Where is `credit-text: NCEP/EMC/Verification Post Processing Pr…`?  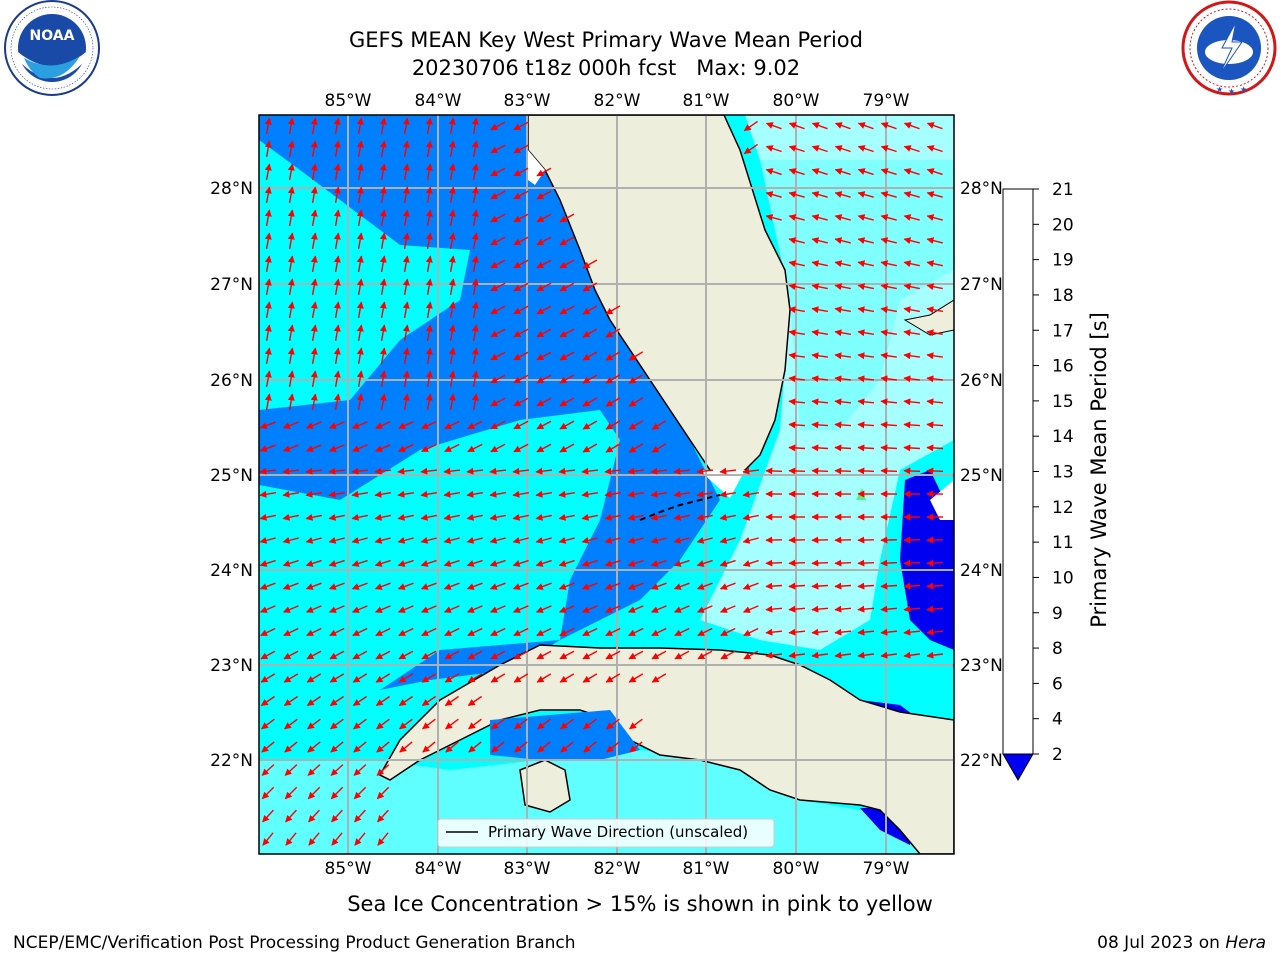
credit-text: NCEP/EMC/Verification Post Processing Pr… is located at coordinates (294, 943).